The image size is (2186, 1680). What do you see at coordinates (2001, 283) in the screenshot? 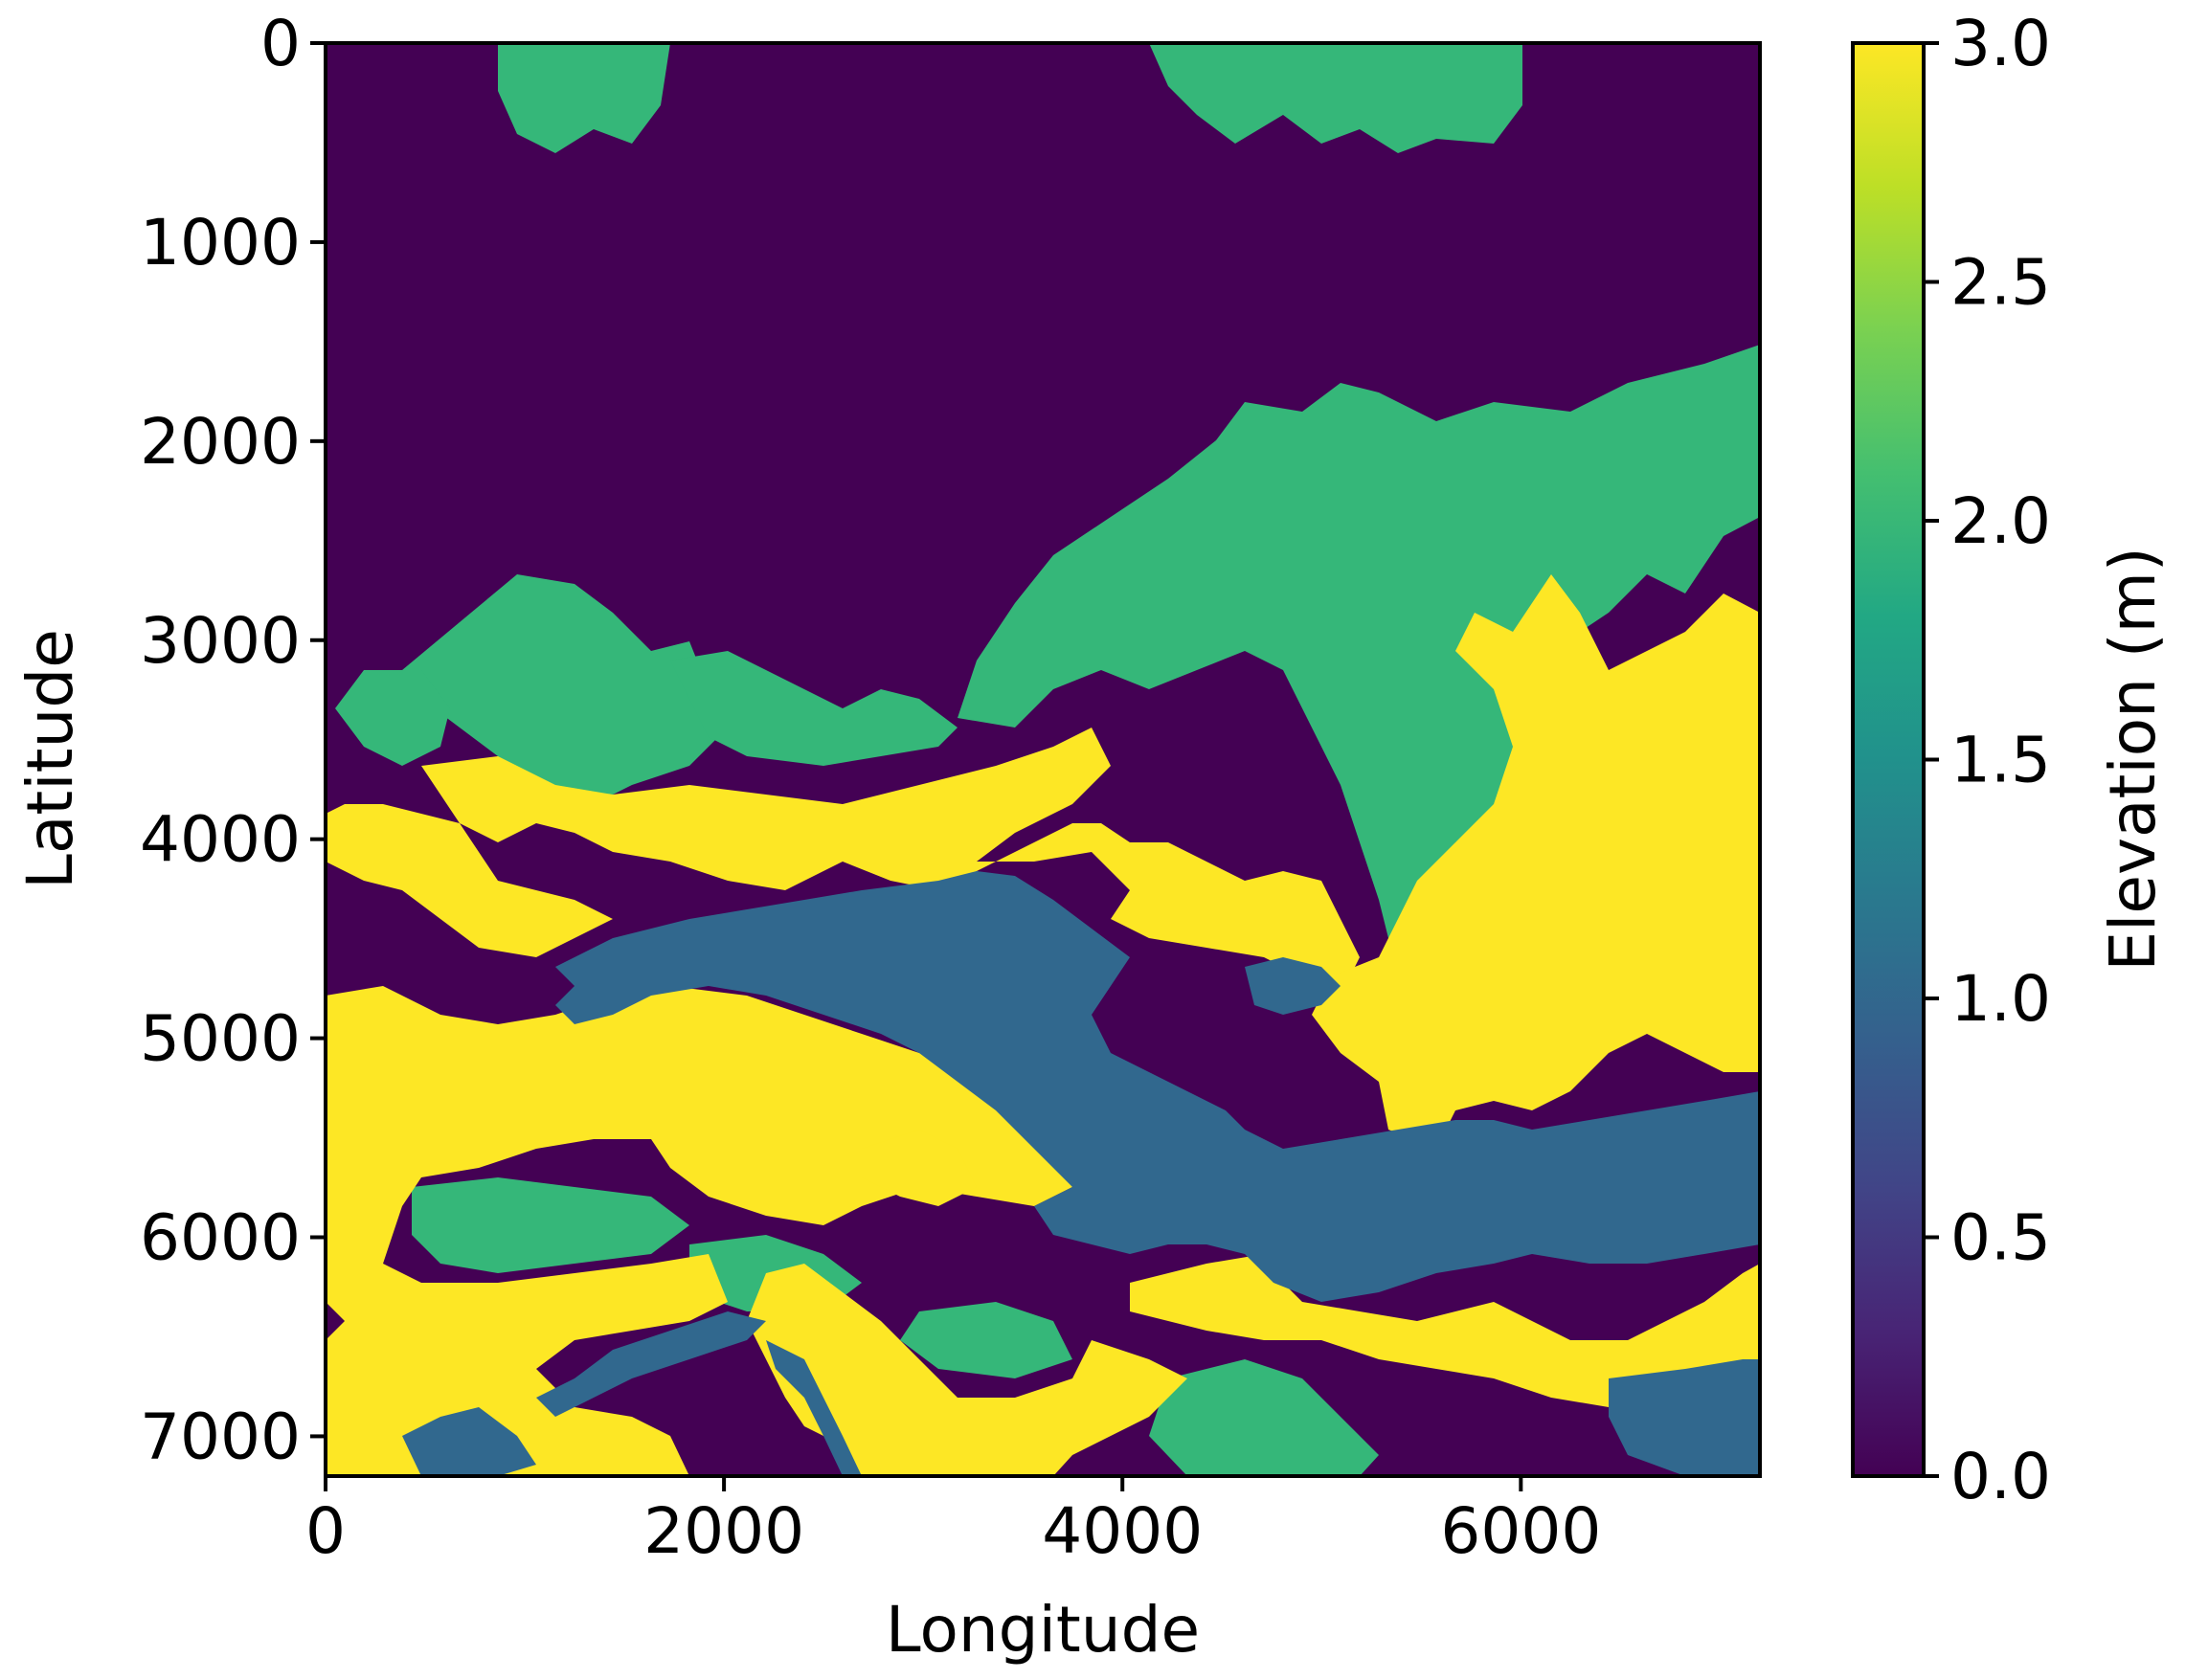
I see `colorbar-tick-label: 2.5` at bounding box center [2001, 283].